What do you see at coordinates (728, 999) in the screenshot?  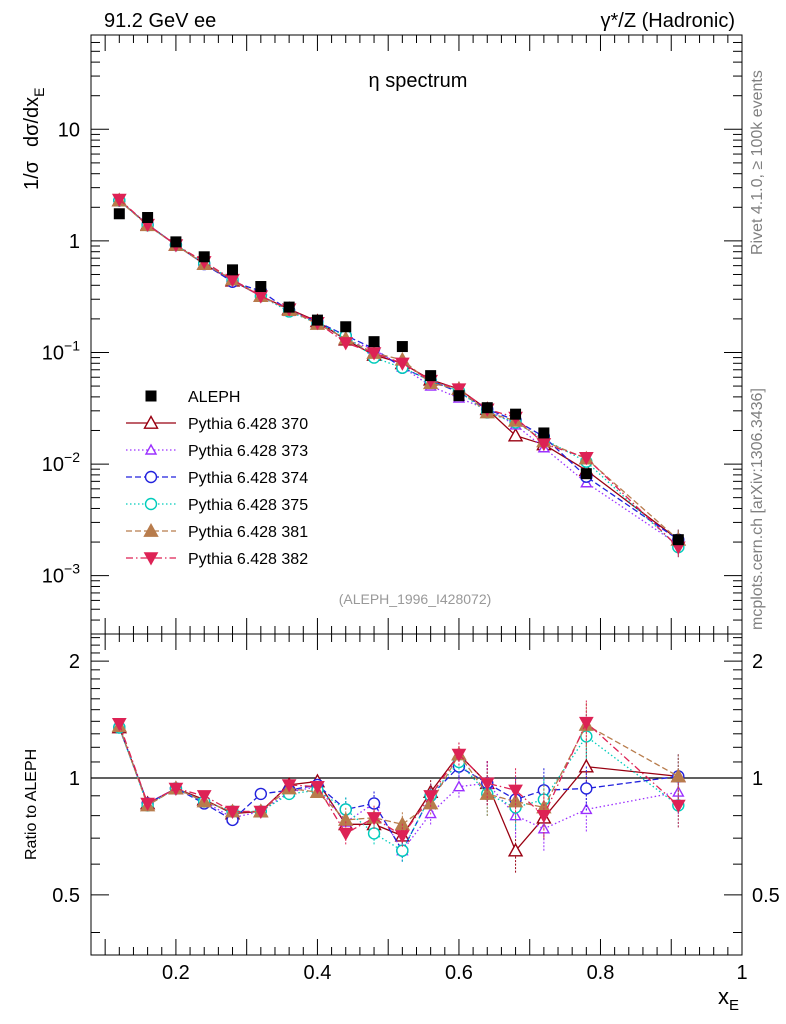 I see `x-axis-label: xE` at bounding box center [728, 999].